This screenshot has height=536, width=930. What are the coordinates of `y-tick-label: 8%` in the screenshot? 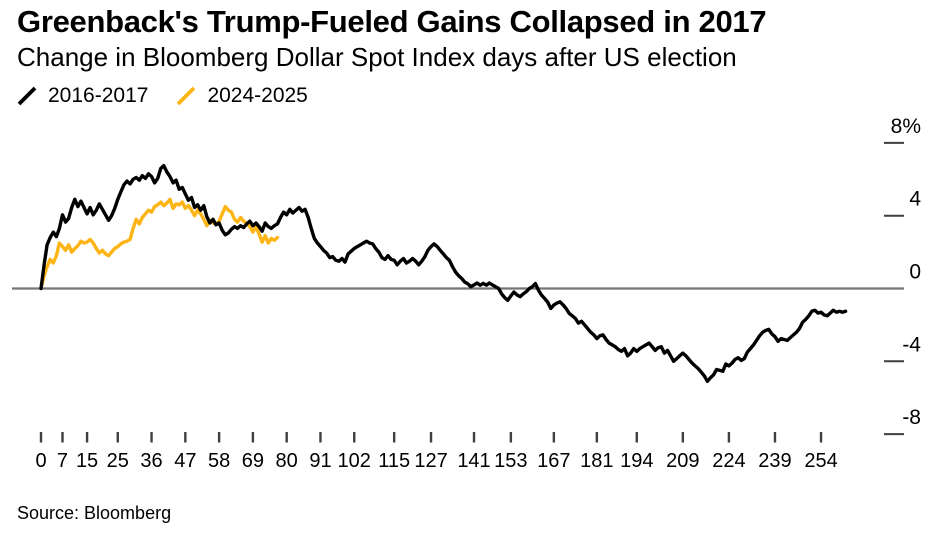 It's located at (906, 126).